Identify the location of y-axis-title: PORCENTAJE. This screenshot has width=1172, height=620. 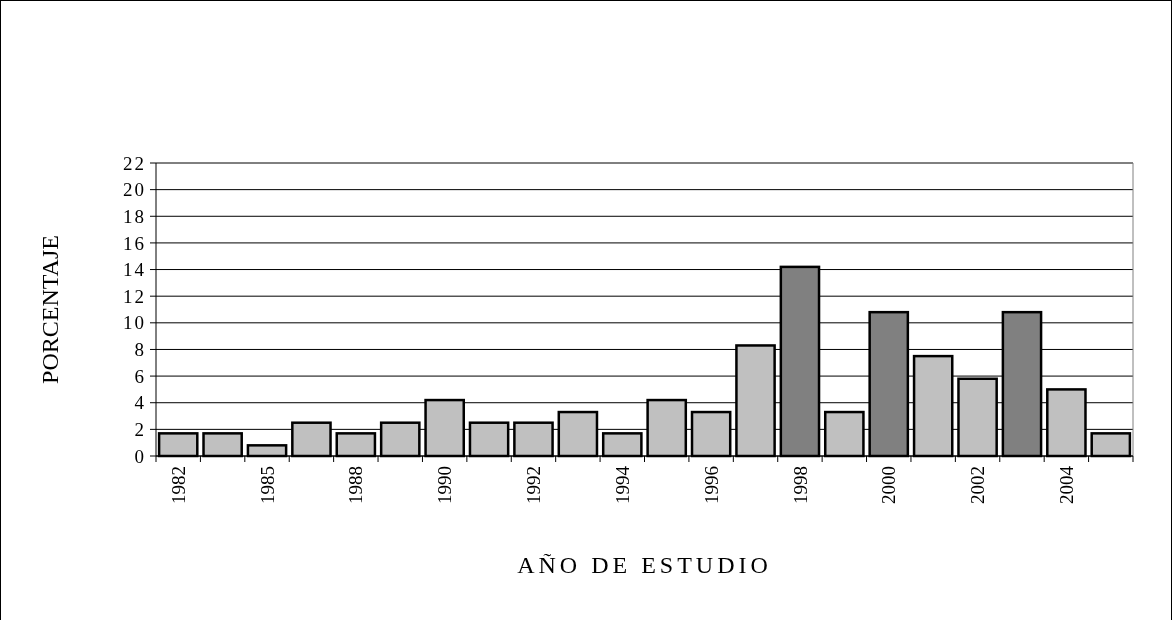
(50, 309).